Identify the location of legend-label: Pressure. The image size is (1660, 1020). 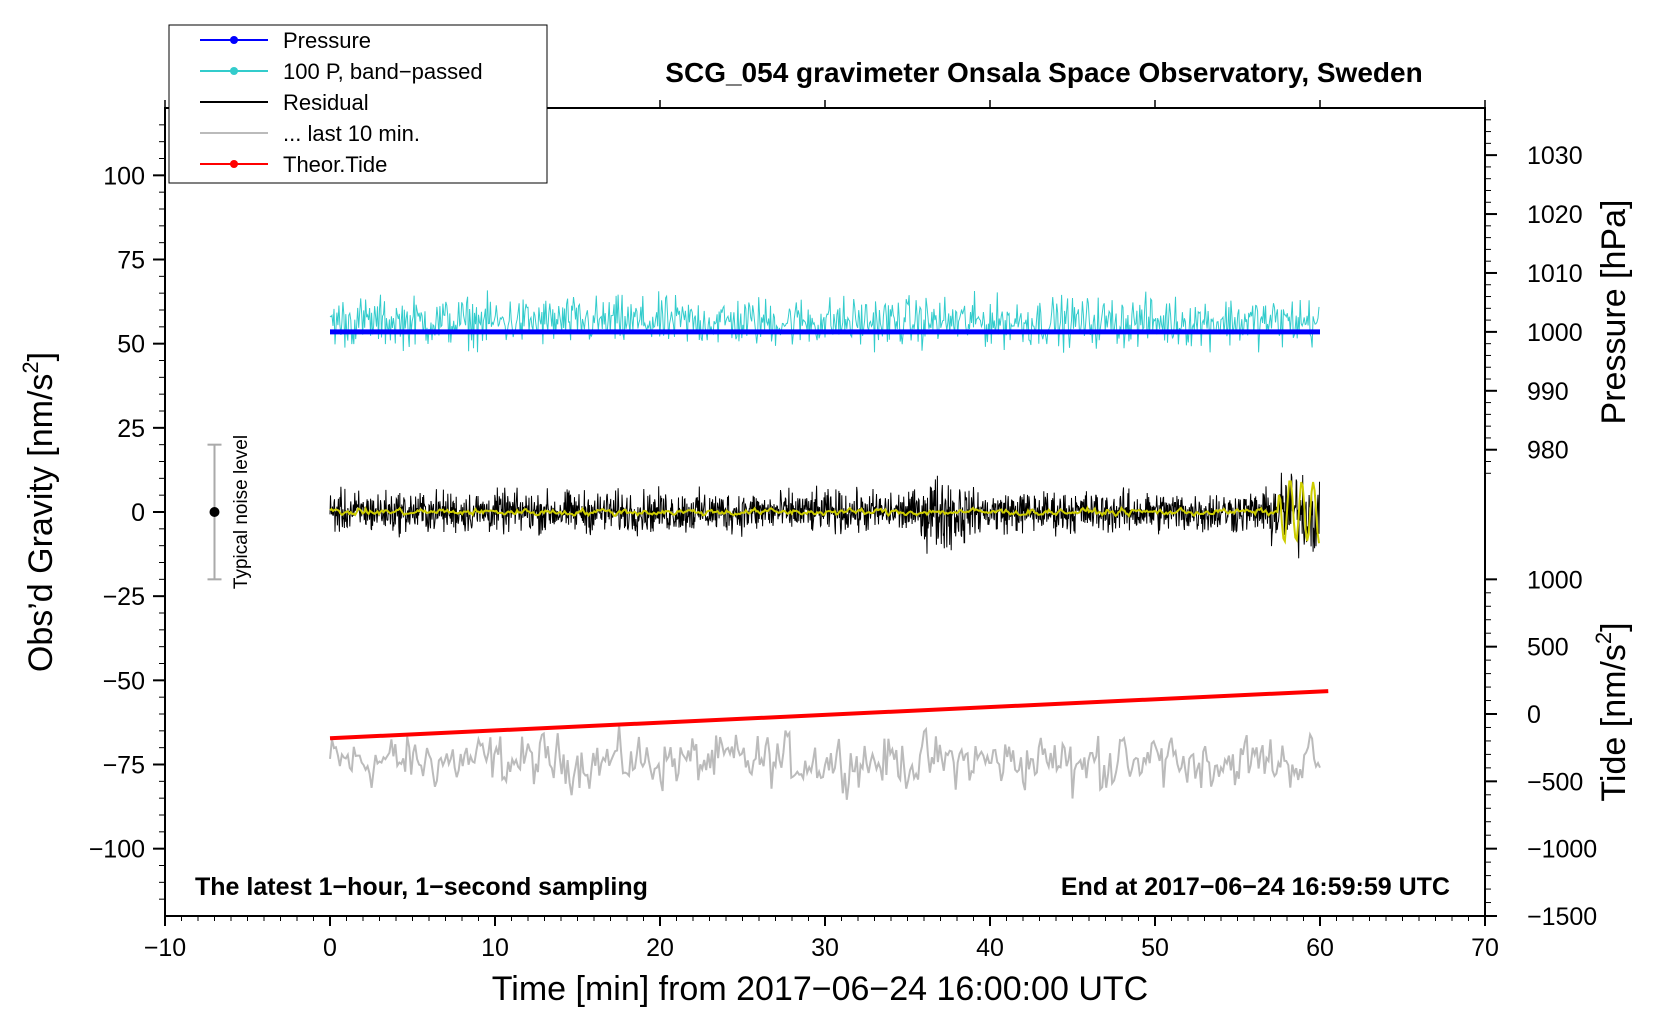
(327, 40).